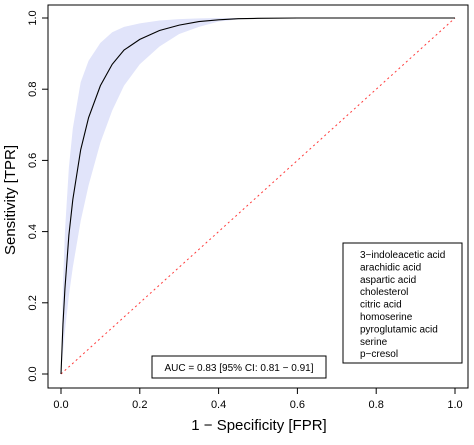 This screenshot has height=445, width=474. What do you see at coordinates (374, 342) in the screenshot?
I see `legend-item: serine` at bounding box center [374, 342].